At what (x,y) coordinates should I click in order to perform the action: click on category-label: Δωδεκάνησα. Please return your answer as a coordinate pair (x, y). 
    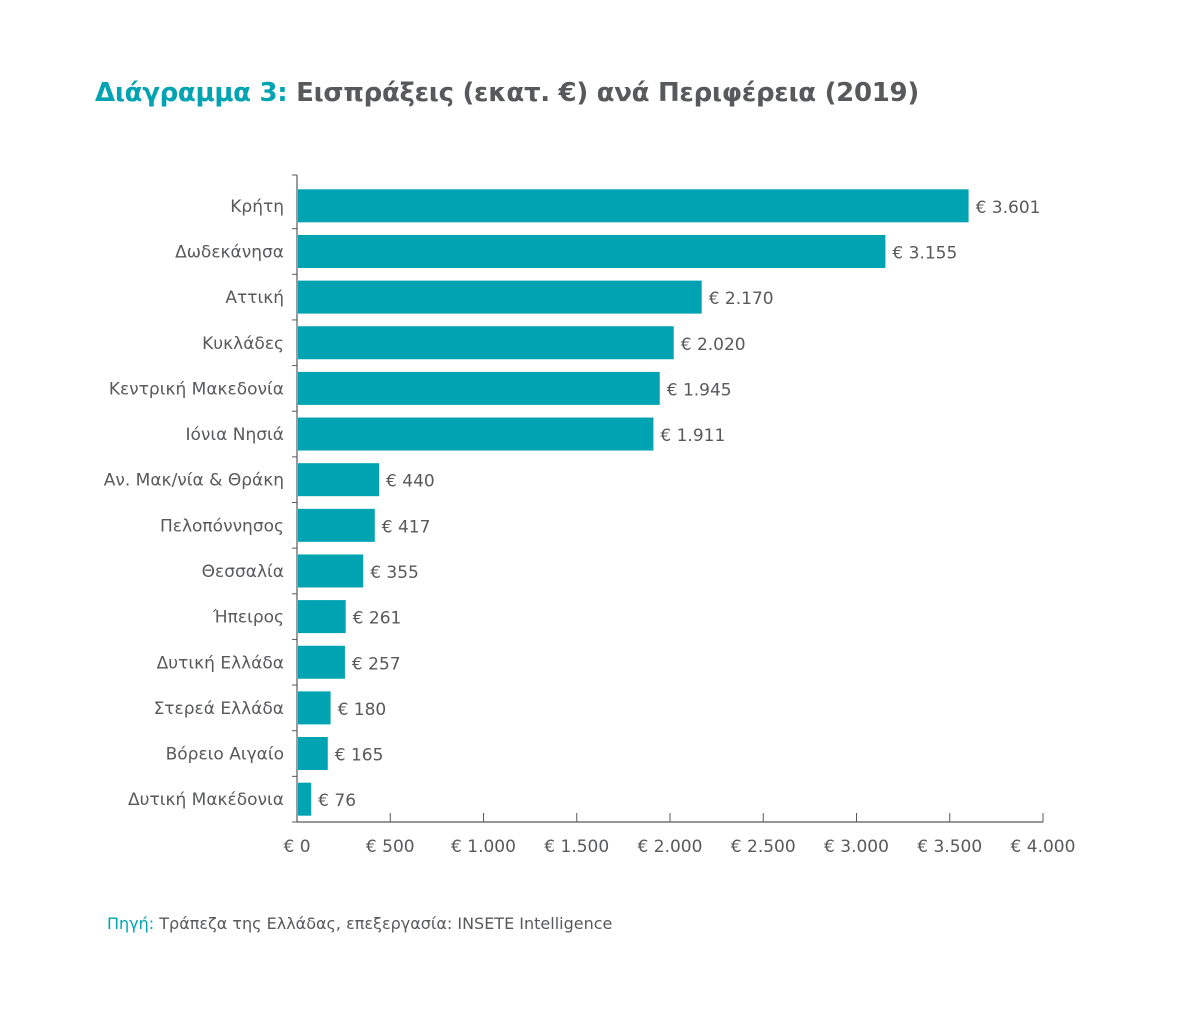
    Looking at the image, I should click on (229, 252).